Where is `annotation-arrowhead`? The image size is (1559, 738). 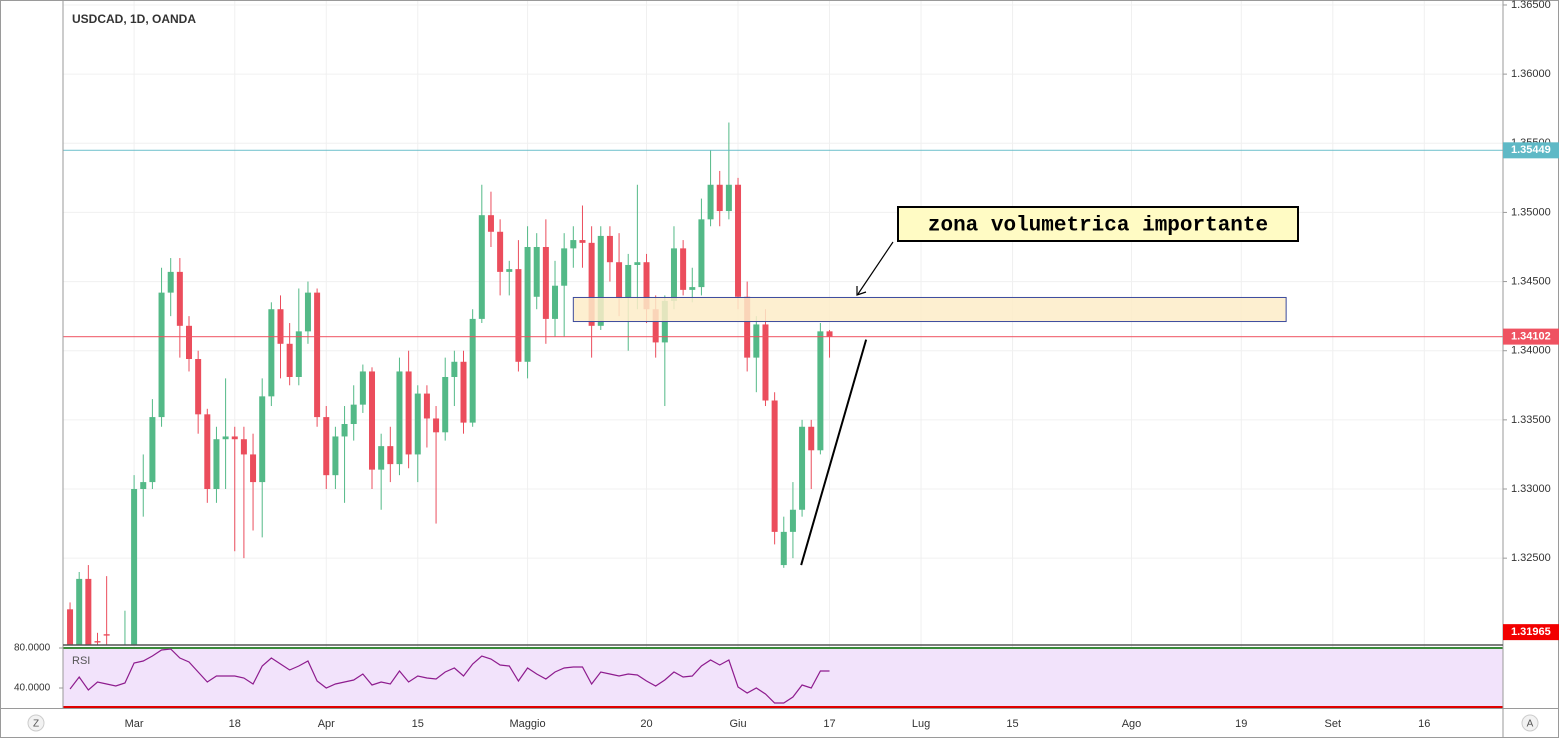 annotation-arrowhead is located at coordinates (861, 291).